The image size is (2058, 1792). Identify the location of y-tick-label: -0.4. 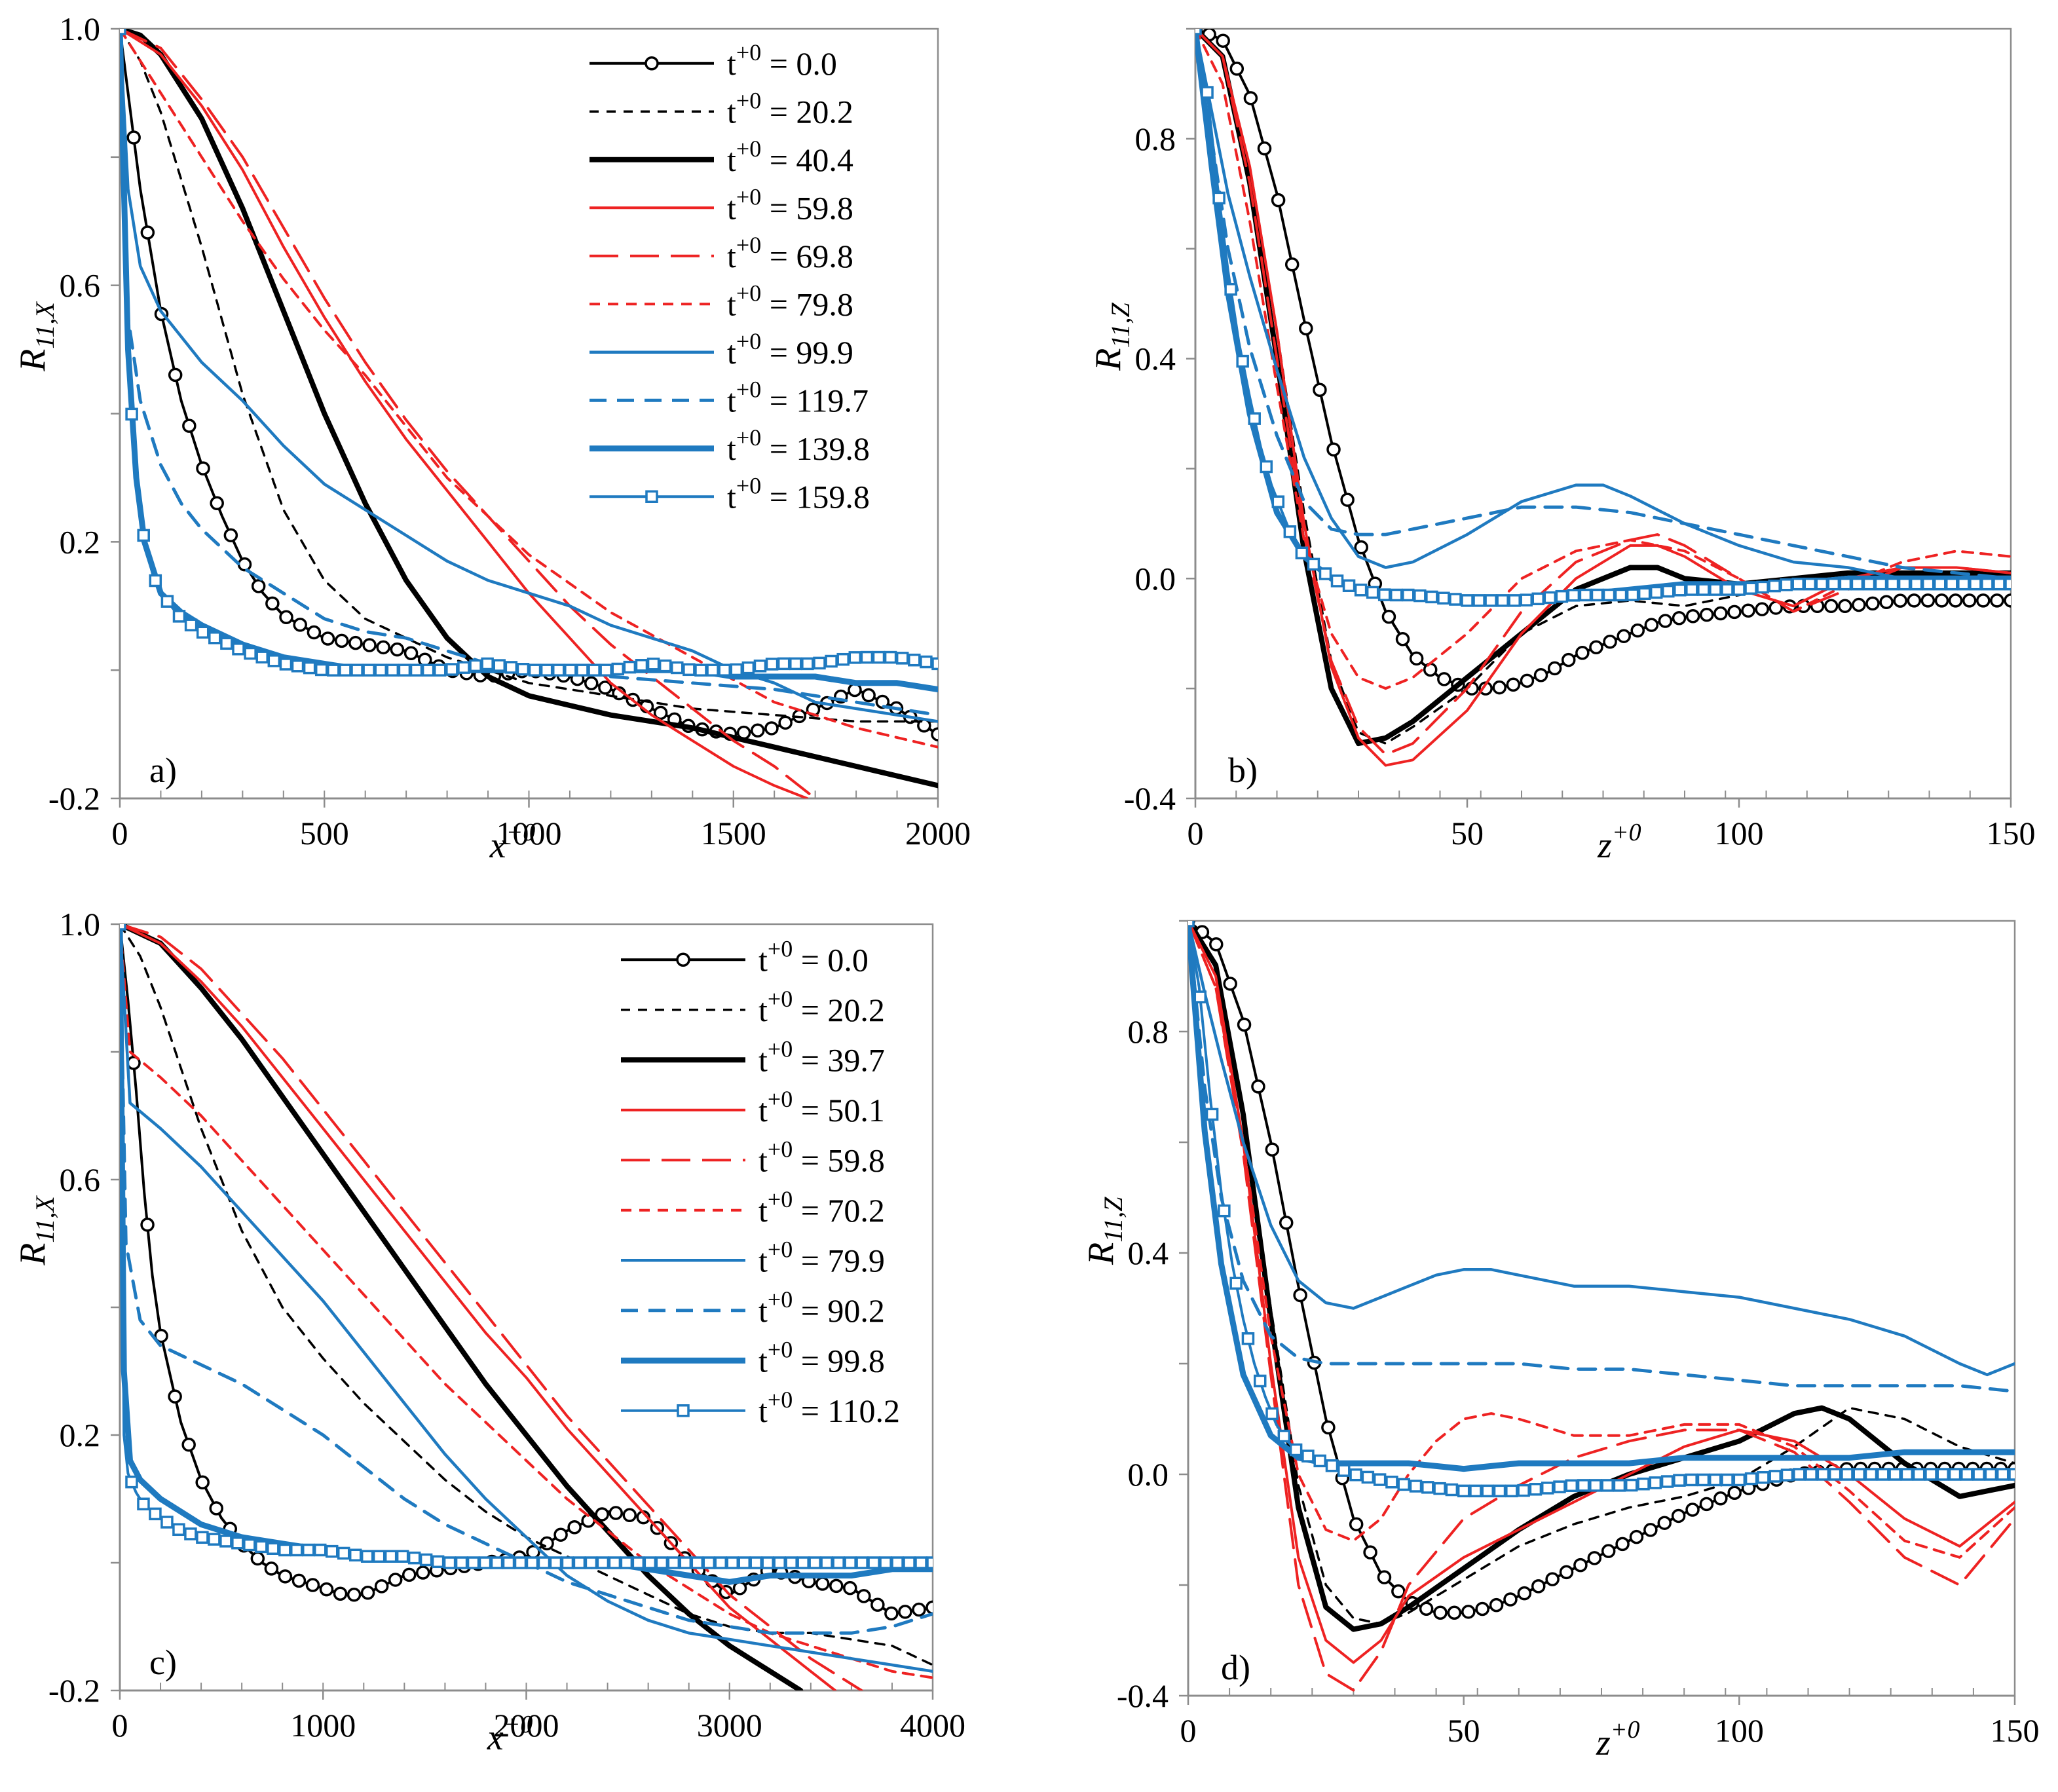
(1150, 798).